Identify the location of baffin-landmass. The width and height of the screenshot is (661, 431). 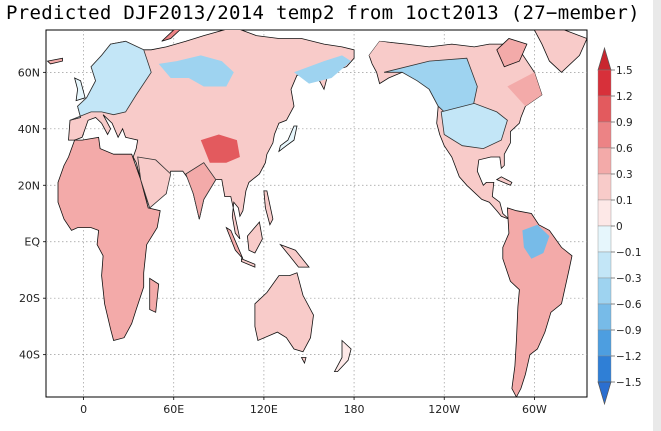
(512, 53).